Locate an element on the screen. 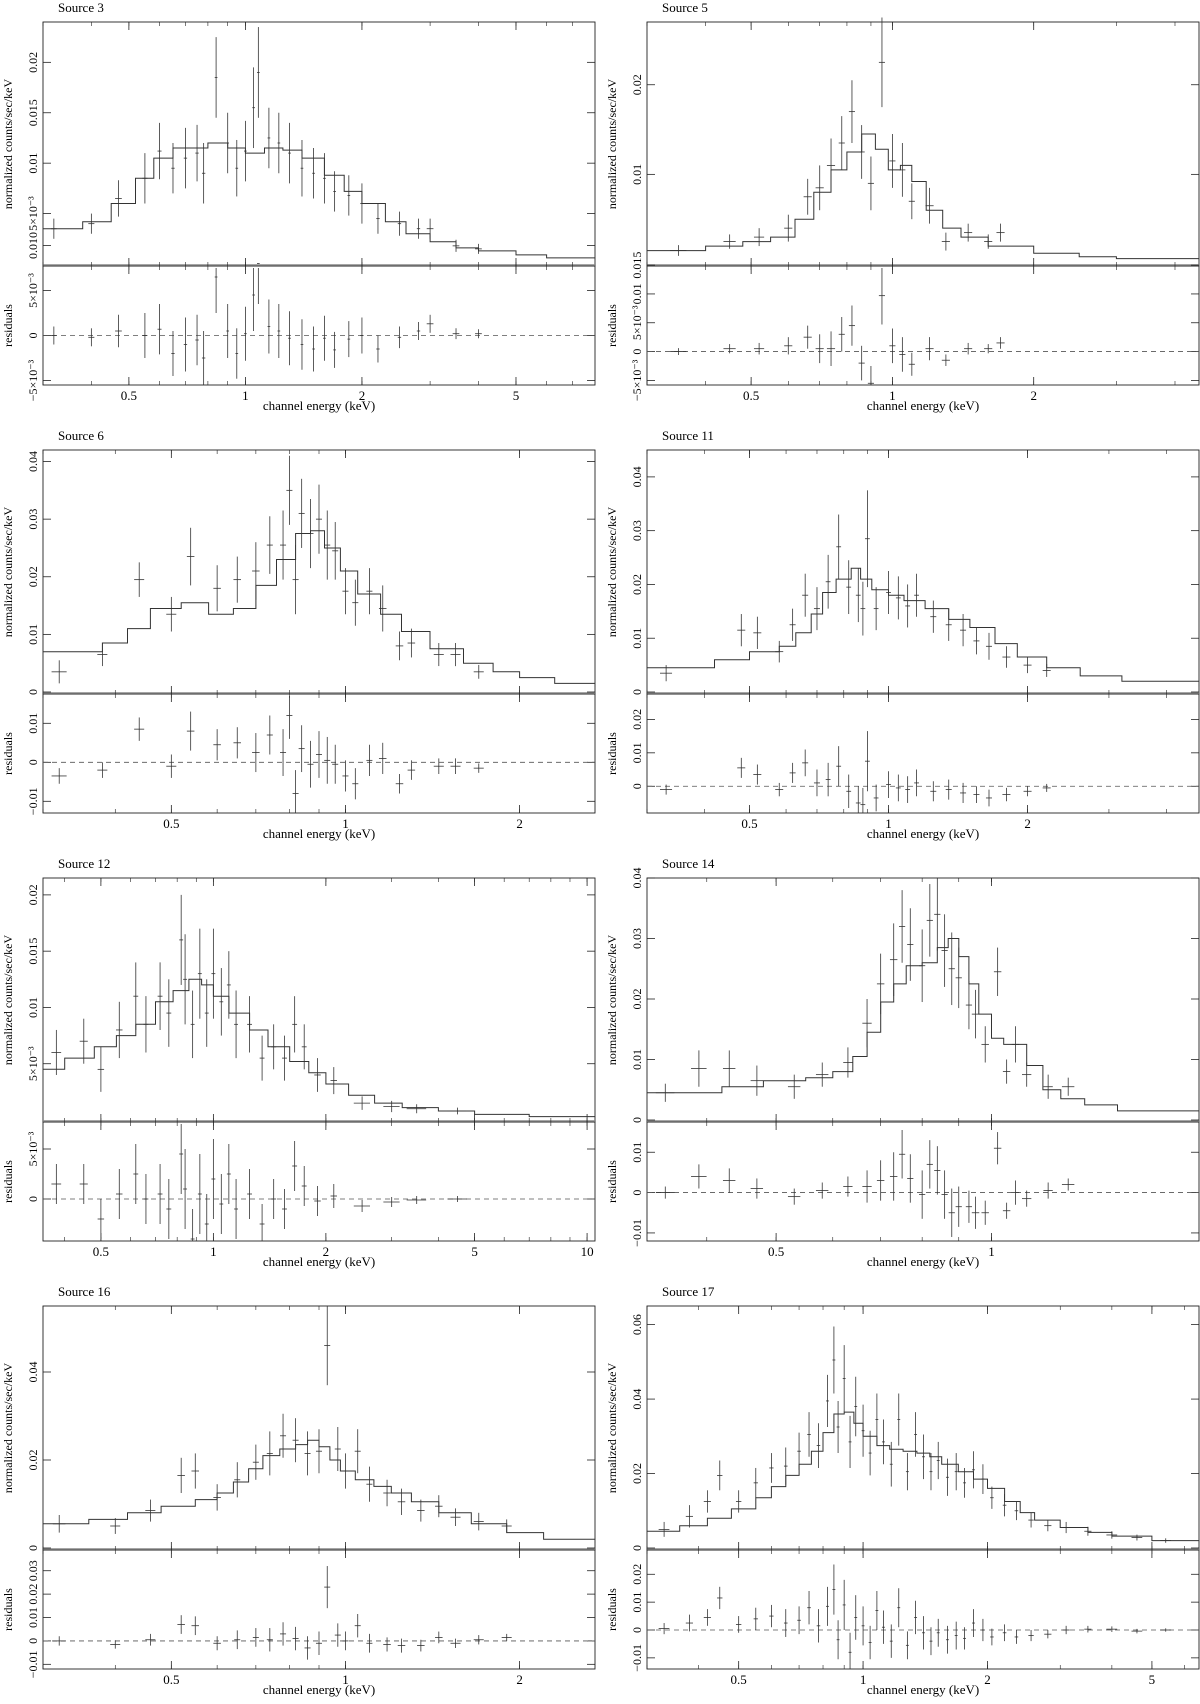 The width and height of the screenshot is (1200, 1704). y-tick-label: 0.02 is located at coordinates (33, 62).